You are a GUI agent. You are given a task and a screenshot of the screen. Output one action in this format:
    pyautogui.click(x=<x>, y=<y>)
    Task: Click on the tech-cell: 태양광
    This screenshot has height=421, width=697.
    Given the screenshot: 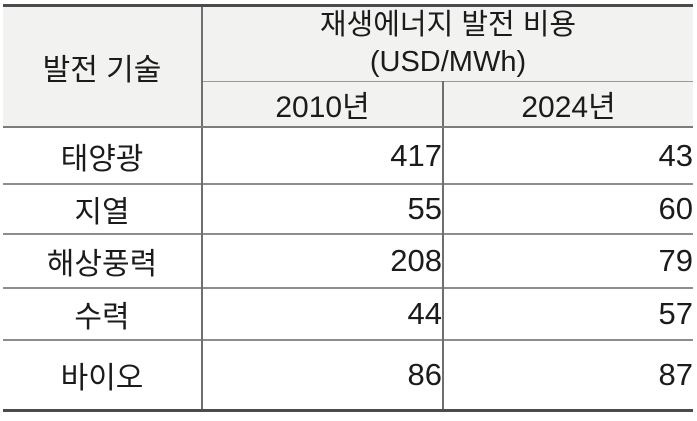 What is the action you would take?
    pyautogui.click(x=102, y=155)
    